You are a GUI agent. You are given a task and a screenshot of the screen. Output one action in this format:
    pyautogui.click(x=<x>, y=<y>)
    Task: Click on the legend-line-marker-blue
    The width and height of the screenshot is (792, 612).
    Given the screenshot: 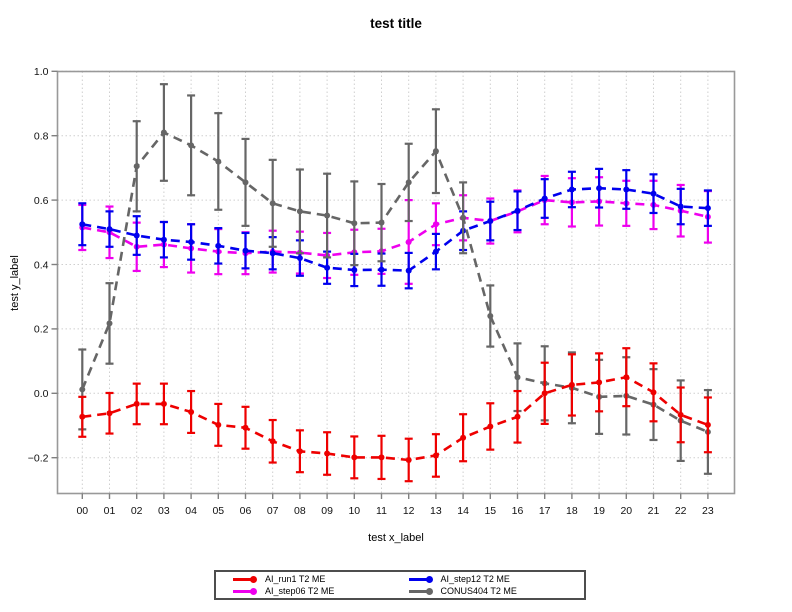 What is the action you would take?
    pyautogui.click(x=420, y=579)
    